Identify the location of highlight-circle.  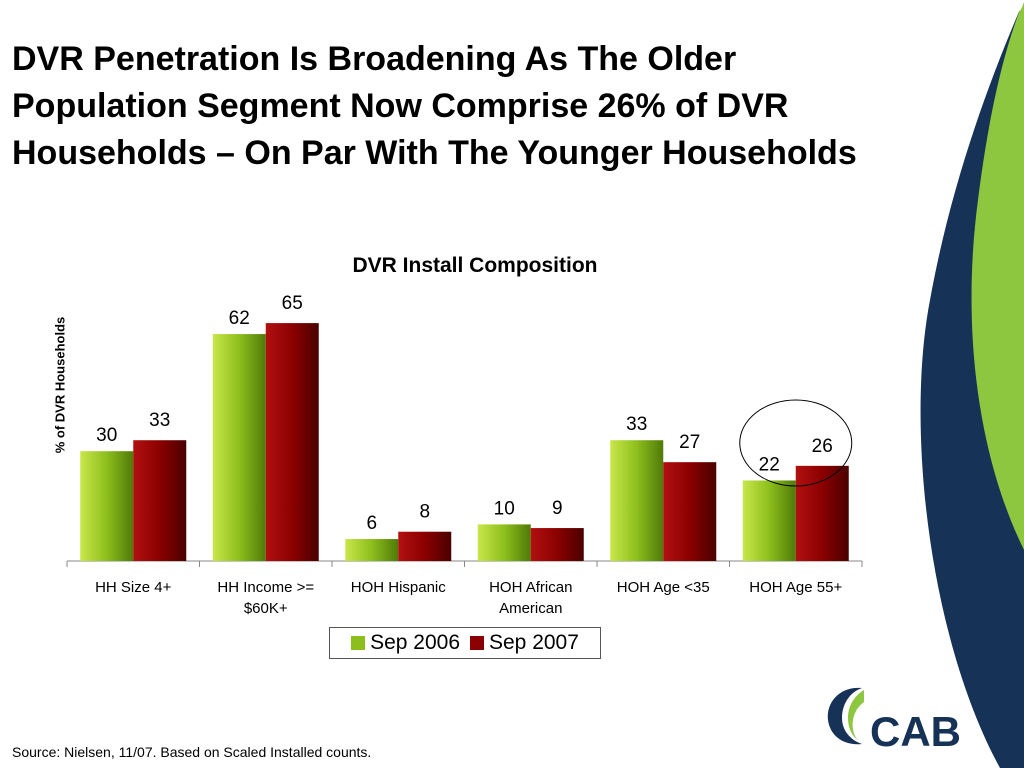
(796, 443).